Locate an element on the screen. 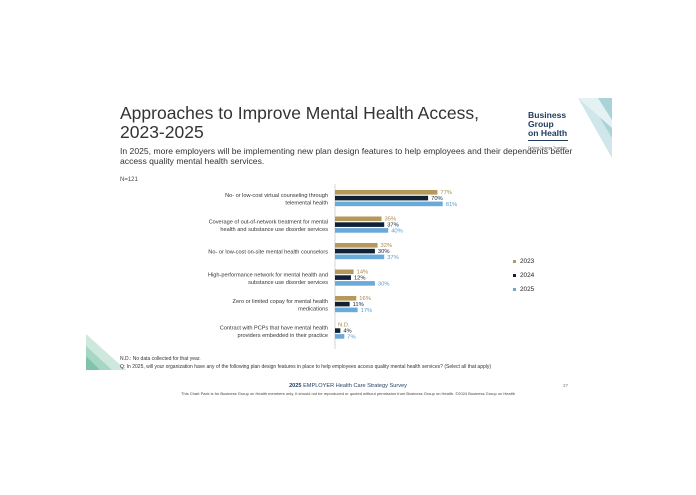 This screenshot has width=696, height=495. data-label-2025: 30% is located at coordinates (384, 284).